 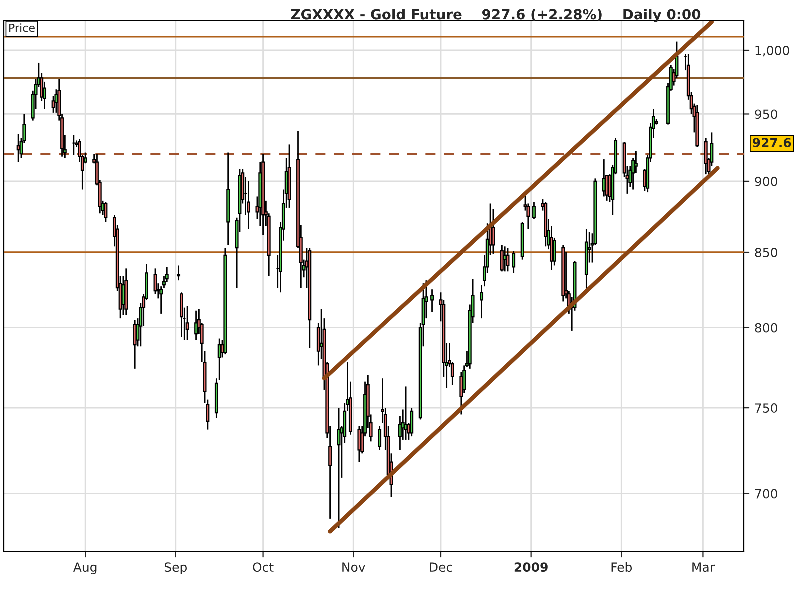 I want to click on annotation: Price, so click(x=22, y=28).